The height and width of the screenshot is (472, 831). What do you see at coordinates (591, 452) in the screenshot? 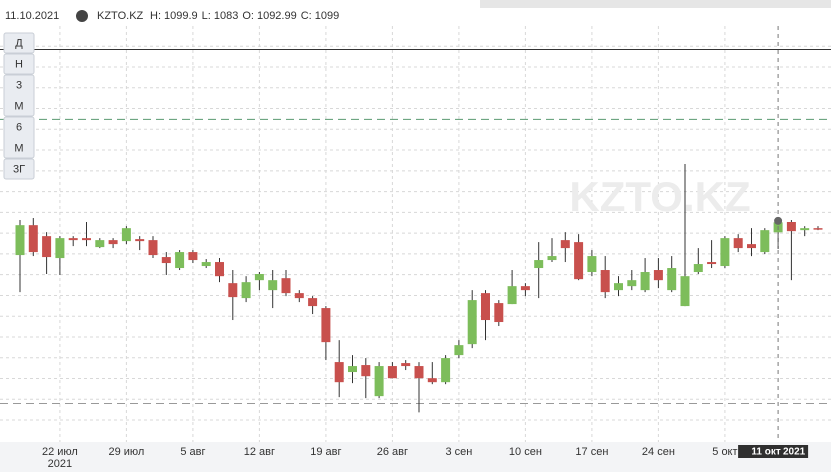
I see `x-tick-label: 17 сен` at bounding box center [591, 452].